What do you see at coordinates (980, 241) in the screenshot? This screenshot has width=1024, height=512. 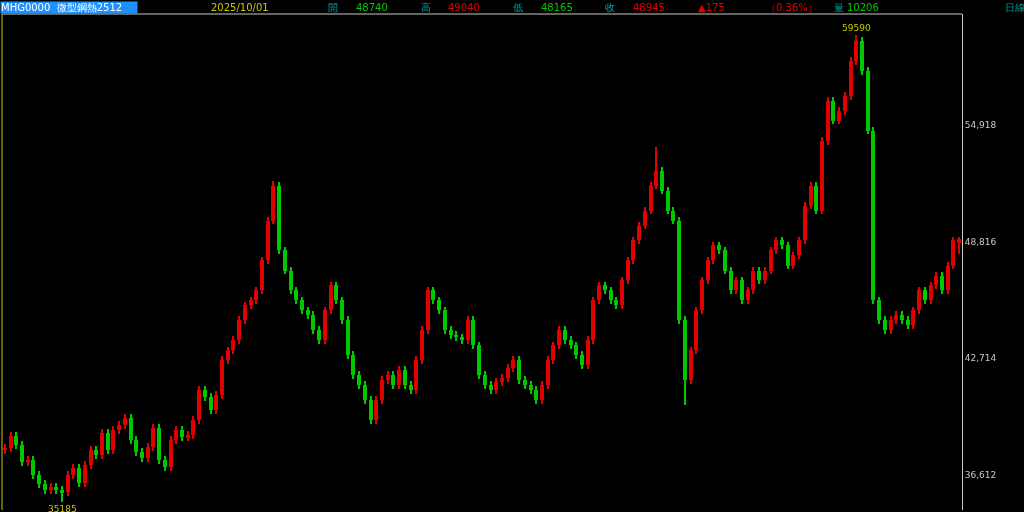 I see `y-tick-label: 48,816` at bounding box center [980, 241].